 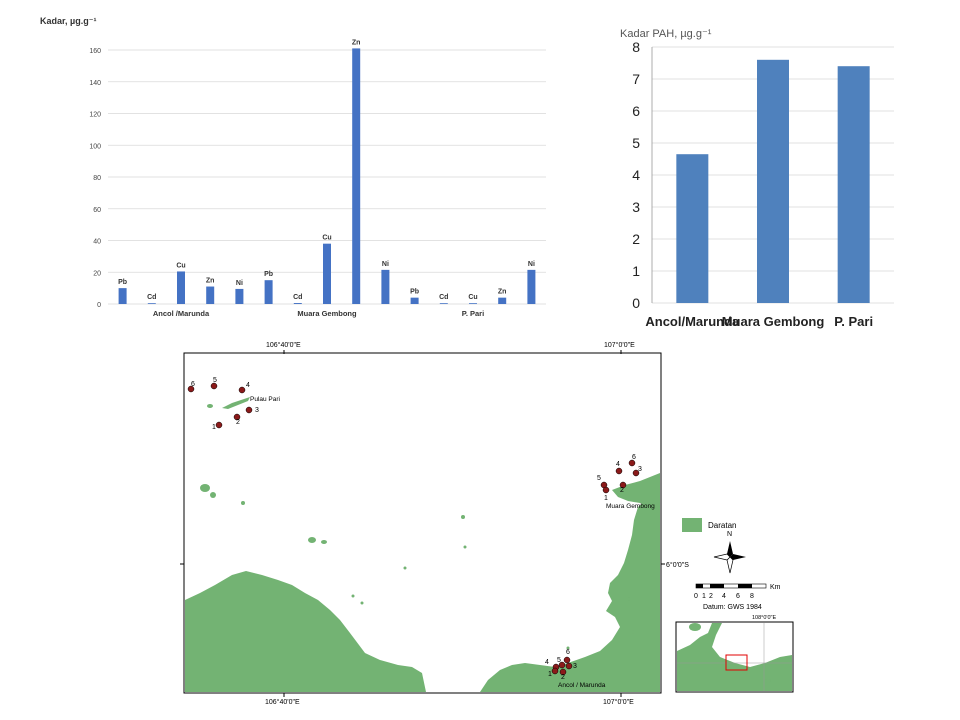 I want to click on hm-ytick-label: 60, so click(x=97, y=210).